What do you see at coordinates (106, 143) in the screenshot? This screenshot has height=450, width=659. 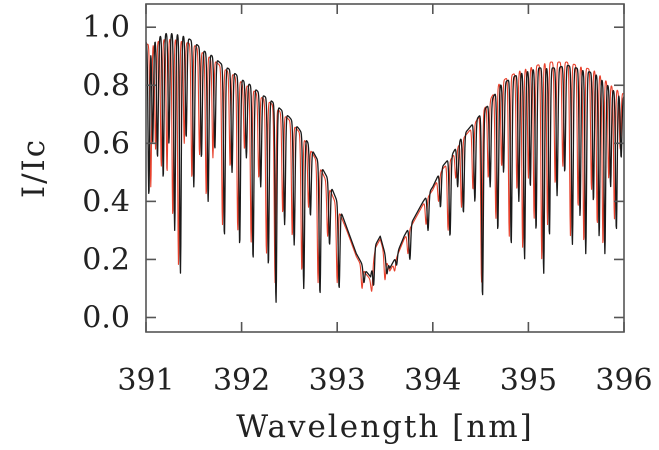 I see `y-tick-label: 0.6` at bounding box center [106, 143].